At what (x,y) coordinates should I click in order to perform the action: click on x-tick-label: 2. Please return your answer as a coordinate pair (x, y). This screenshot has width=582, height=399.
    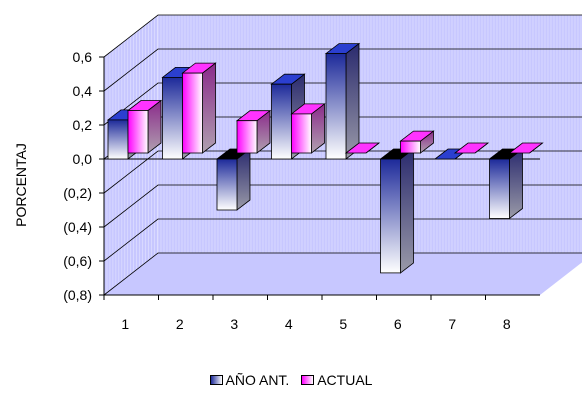
    Looking at the image, I should click on (180, 324).